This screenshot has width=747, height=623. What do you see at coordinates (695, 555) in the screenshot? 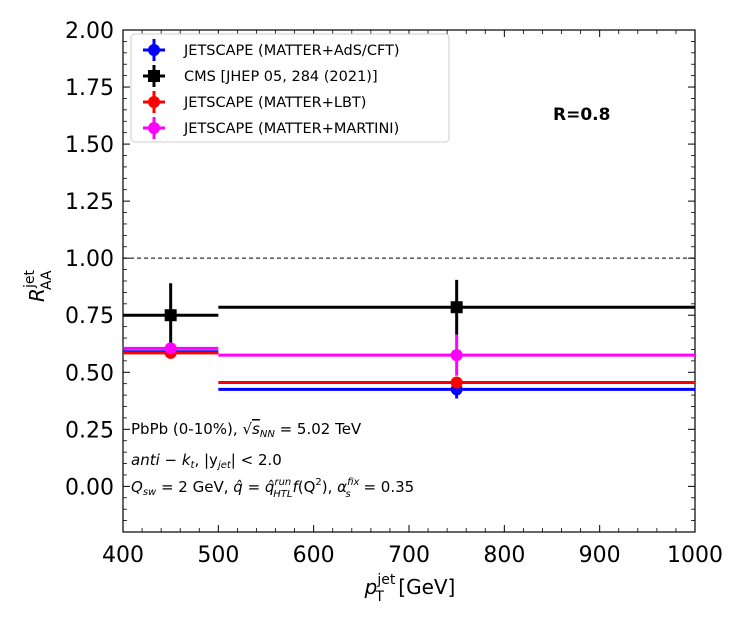
I see `x-tick-label: 1000` at bounding box center [695, 555].